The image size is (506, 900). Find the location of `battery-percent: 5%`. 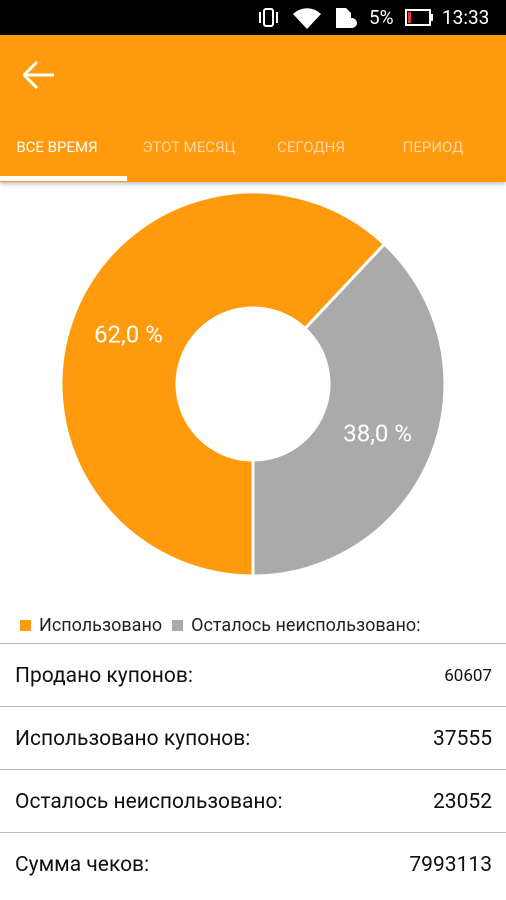

battery-percent: 5% is located at coordinates (381, 17).